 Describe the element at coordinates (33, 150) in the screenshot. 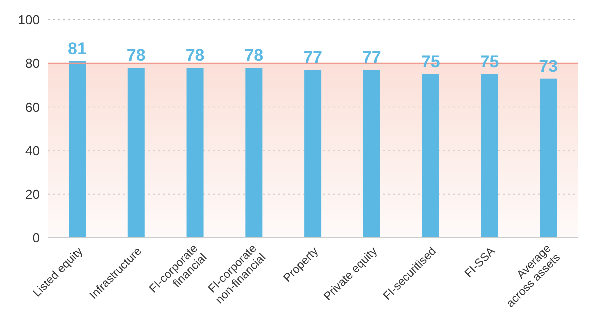

I see `y-tick-label: 40` at that location.